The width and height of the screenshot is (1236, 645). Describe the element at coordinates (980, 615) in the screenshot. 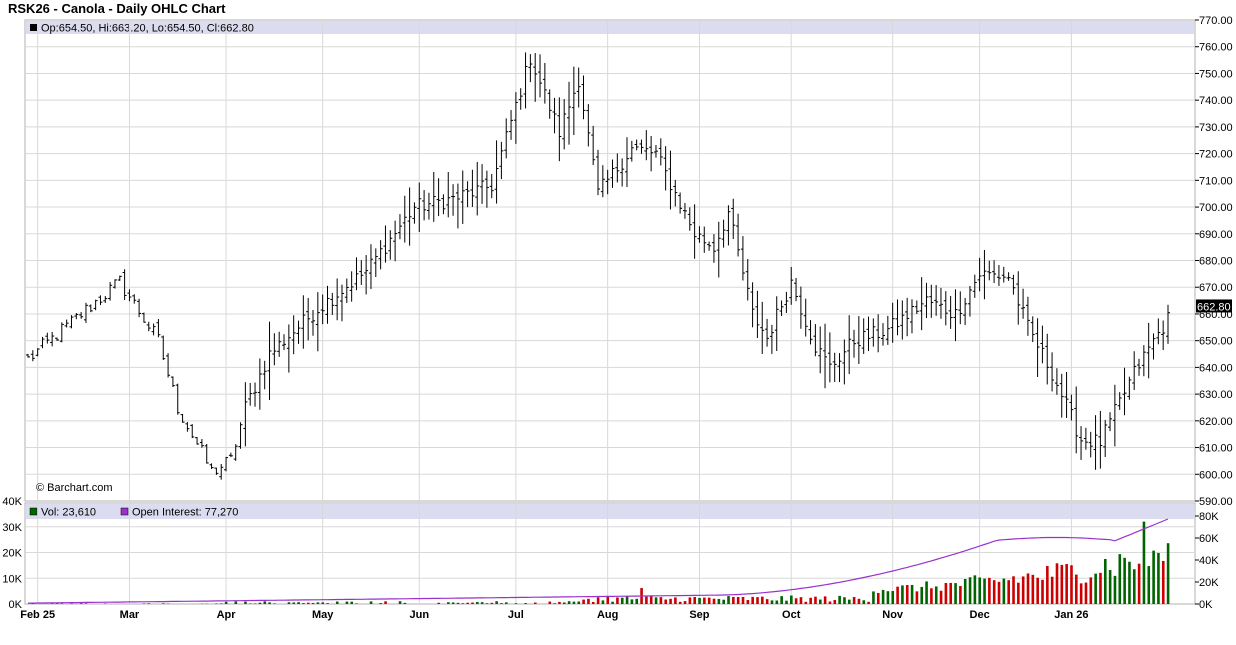

I see `x-tick-label: Dec` at that location.